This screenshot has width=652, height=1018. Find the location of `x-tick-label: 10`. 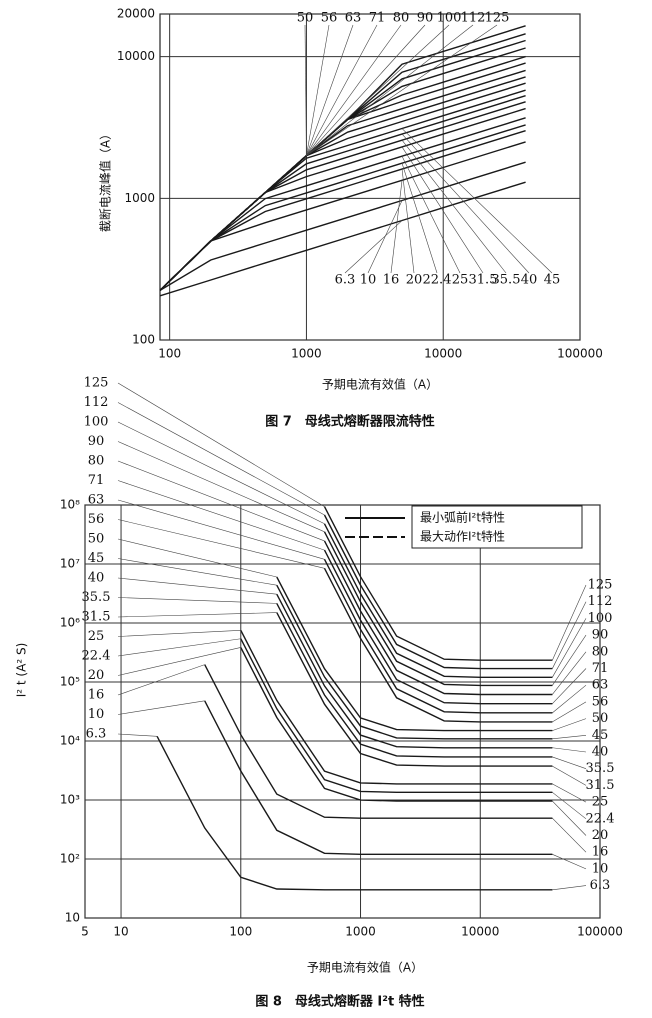

x-tick-label: 10 is located at coordinates (120, 932).